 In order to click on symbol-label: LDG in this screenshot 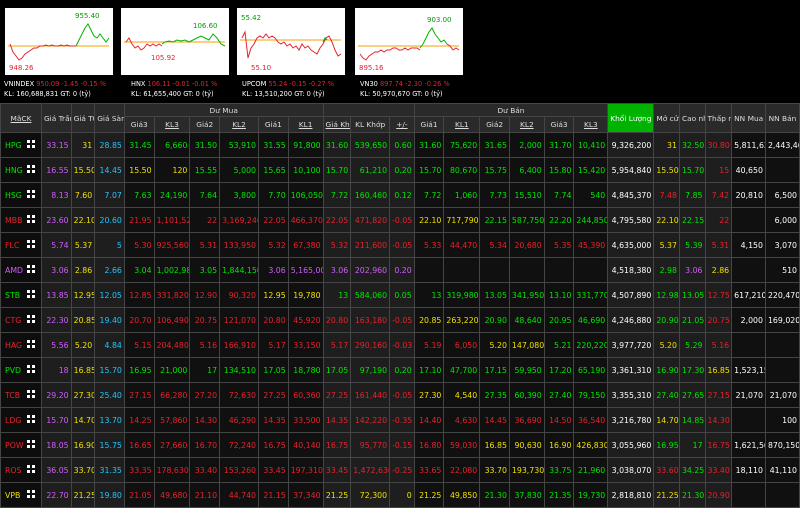, I will do `click(13, 420)`.